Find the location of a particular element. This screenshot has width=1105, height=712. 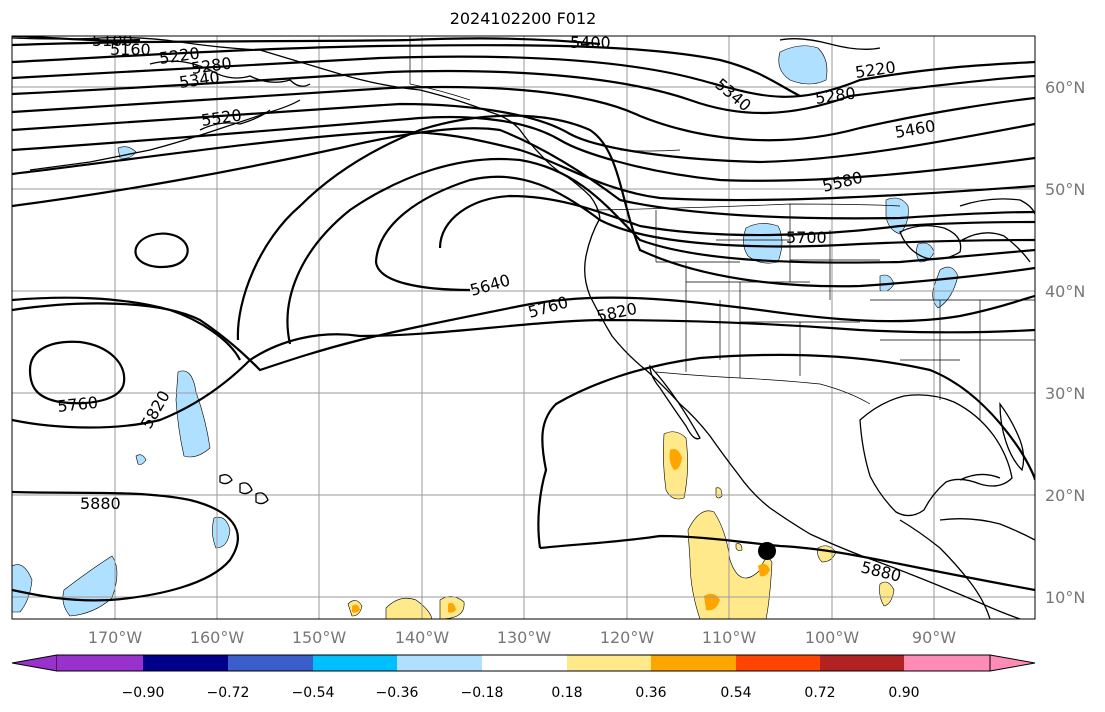

lat-tick-label: 40°N is located at coordinates (1065, 291).